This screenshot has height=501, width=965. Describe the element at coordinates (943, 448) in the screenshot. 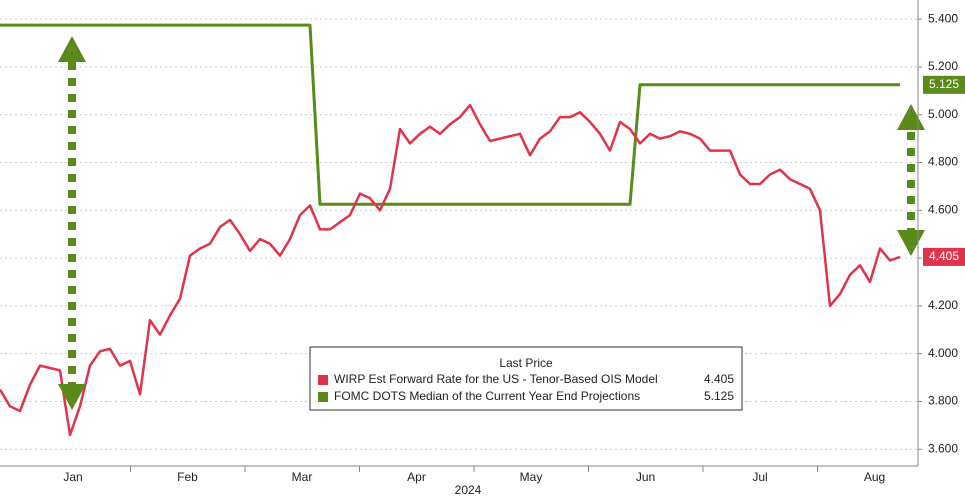

I see `y-tick-label: 3.600` at that location.